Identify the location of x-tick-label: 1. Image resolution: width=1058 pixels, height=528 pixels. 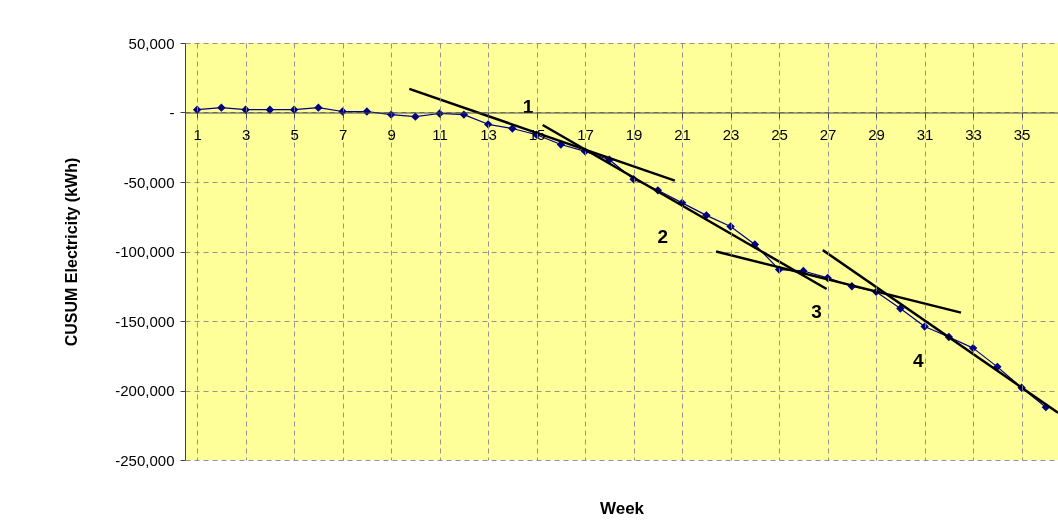
(197, 134).